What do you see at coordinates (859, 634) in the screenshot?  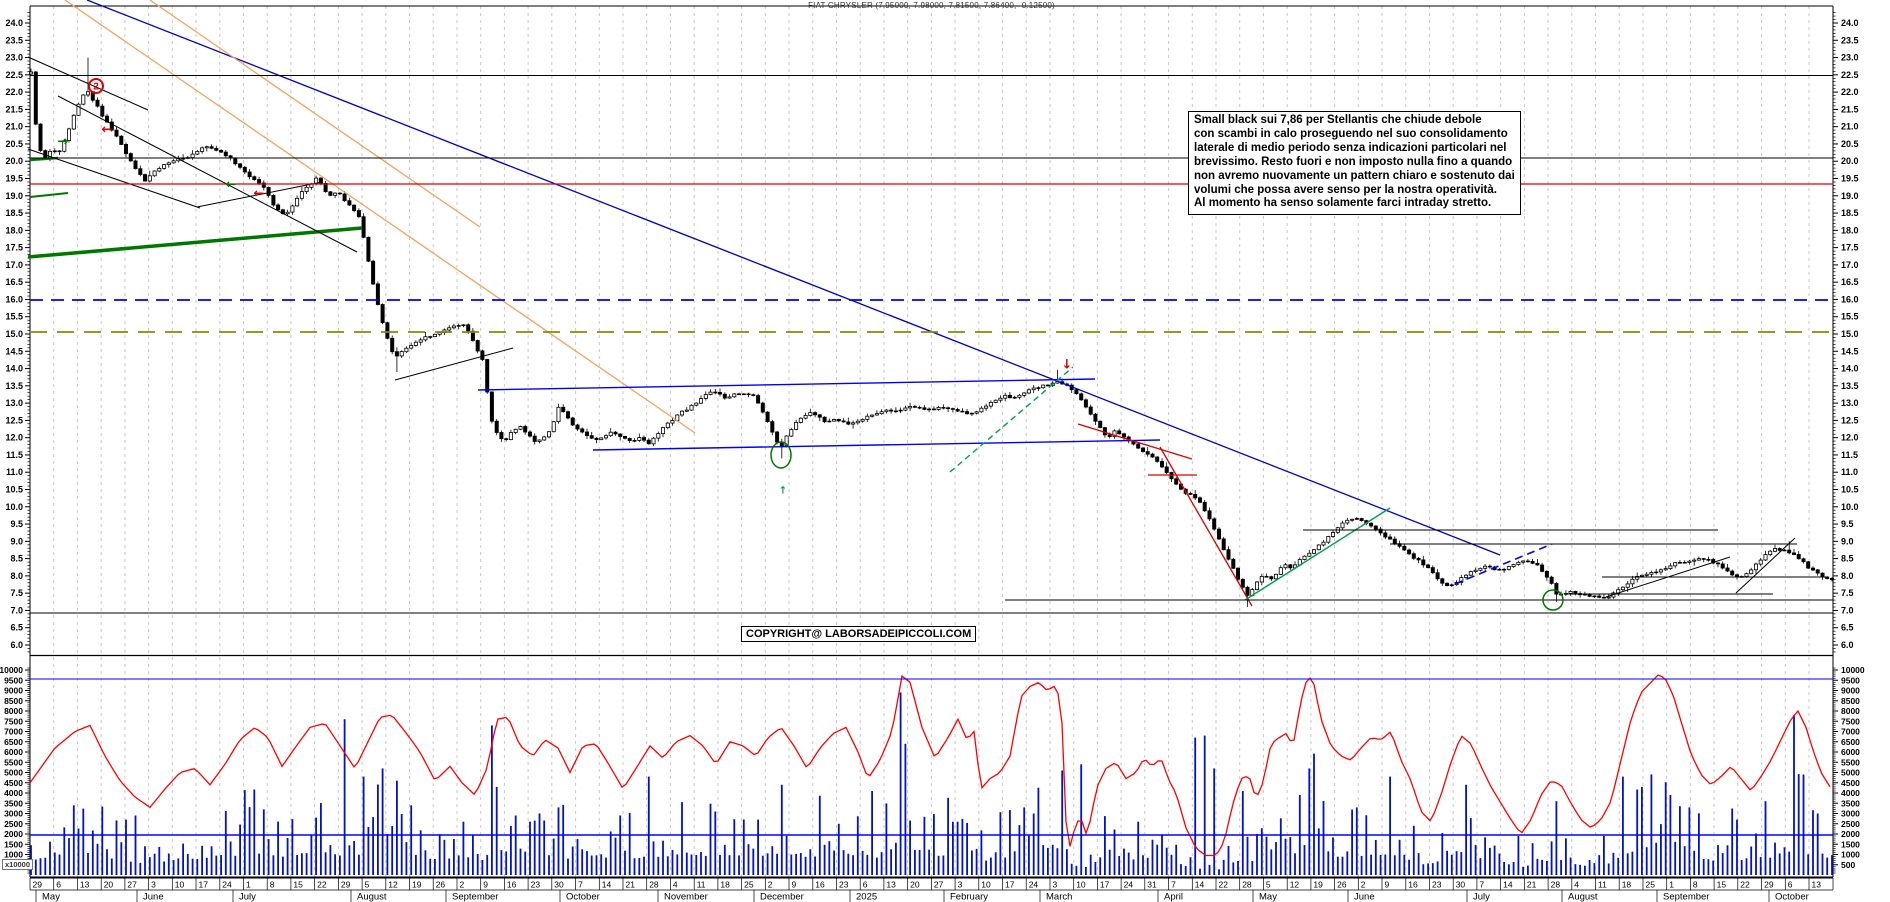 I see `copyright-label: COPYRIGHT@ LABORSADEIPICCOLI.COM` at bounding box center [859, 634].